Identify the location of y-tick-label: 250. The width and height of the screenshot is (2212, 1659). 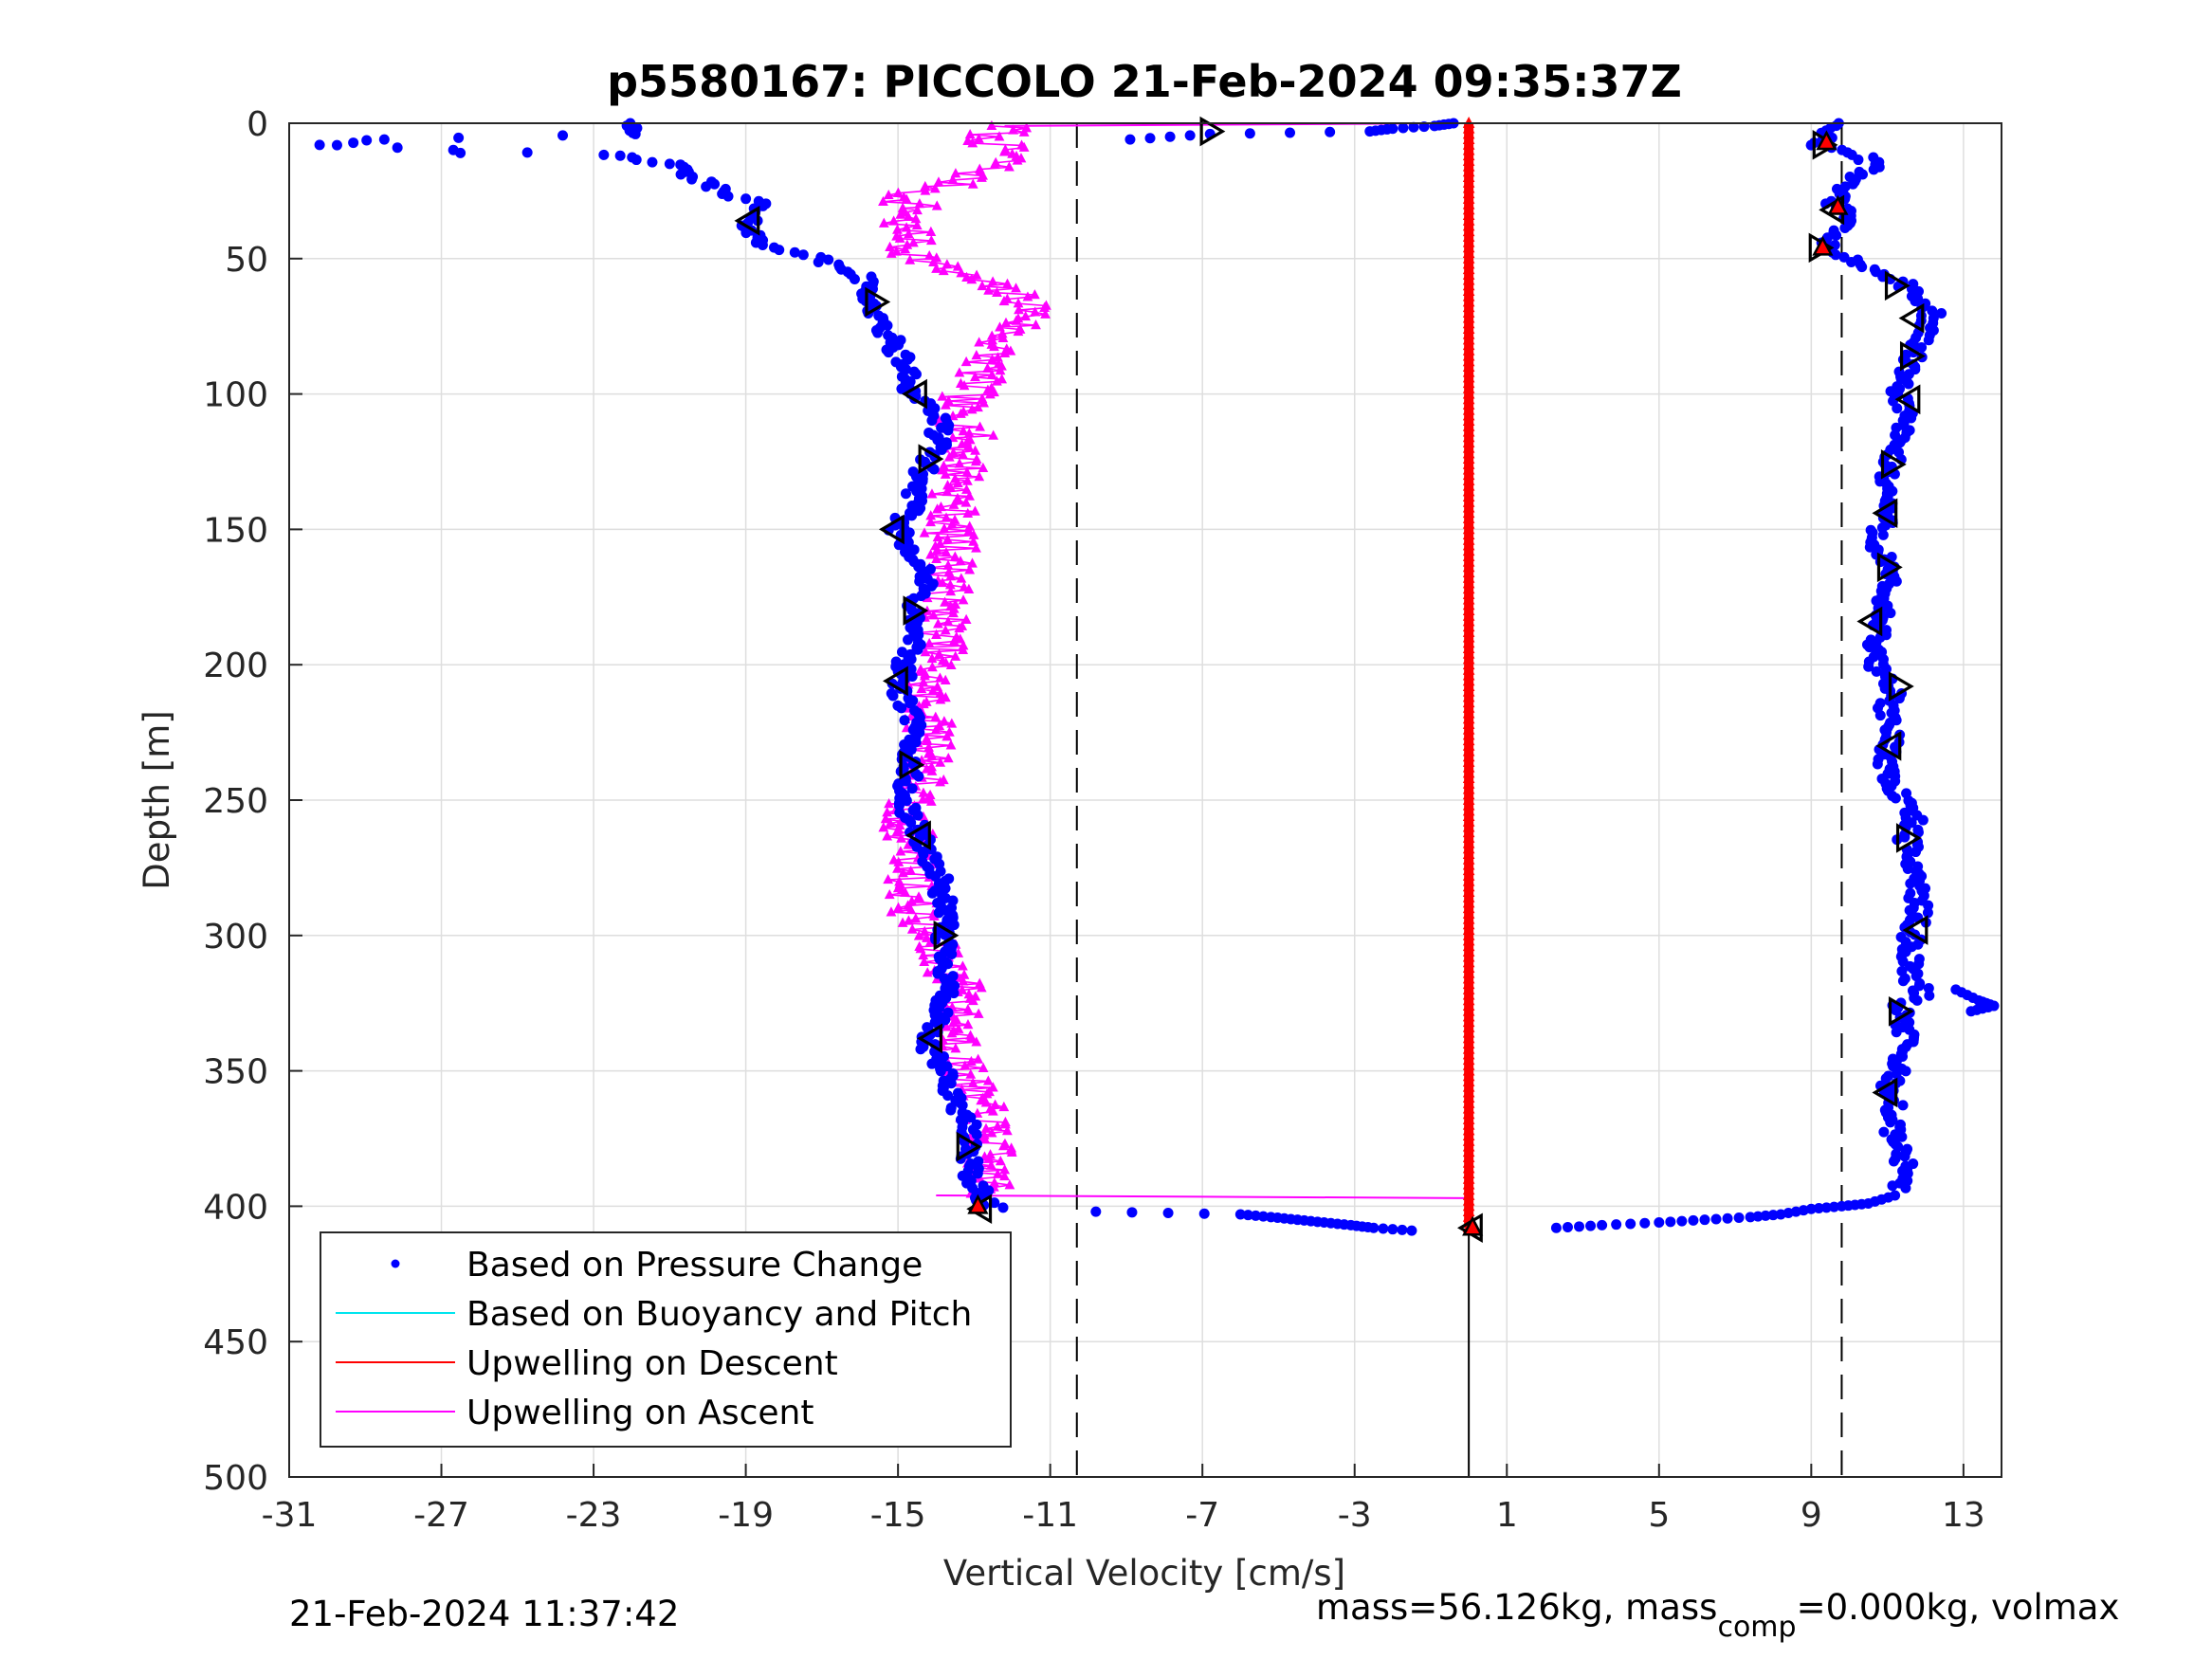
(235, 801).